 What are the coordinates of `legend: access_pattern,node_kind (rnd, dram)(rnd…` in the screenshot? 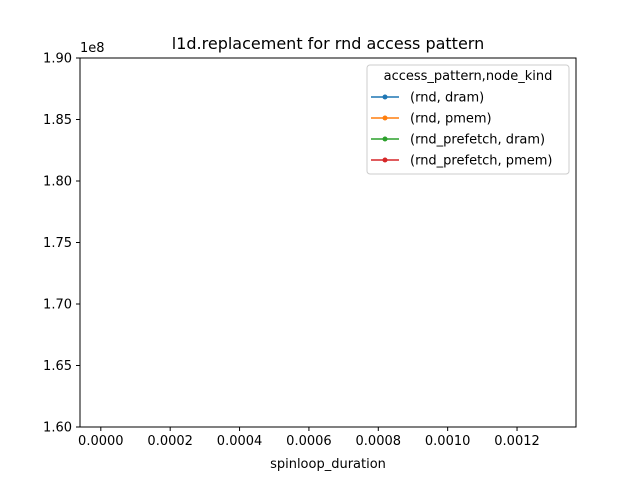 It's located at (468, 119).